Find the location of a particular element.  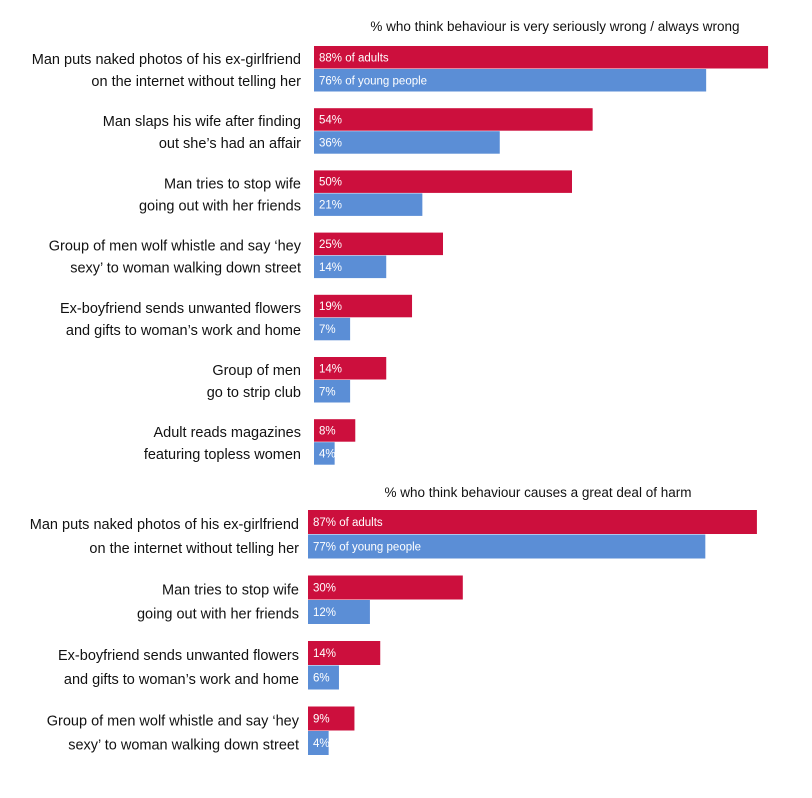

data-label: 77% of young people is located at coordinates (367, 548).